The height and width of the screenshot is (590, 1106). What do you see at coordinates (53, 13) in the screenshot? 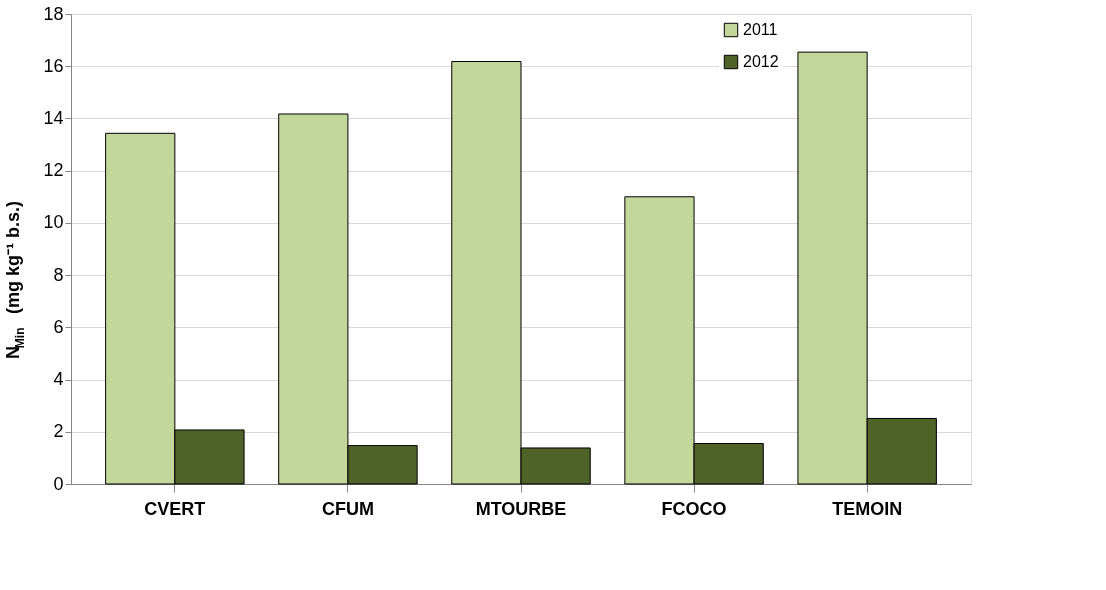
I see `y-tick-label: 18` at bounding box center [53, 13].